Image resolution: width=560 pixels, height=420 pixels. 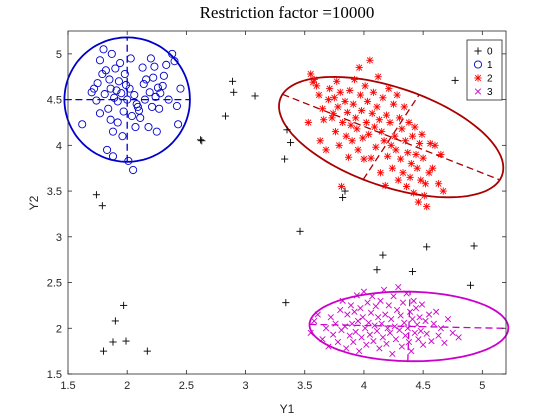 I want to click on y-tick-label: 4, so click(x=59, y=146).